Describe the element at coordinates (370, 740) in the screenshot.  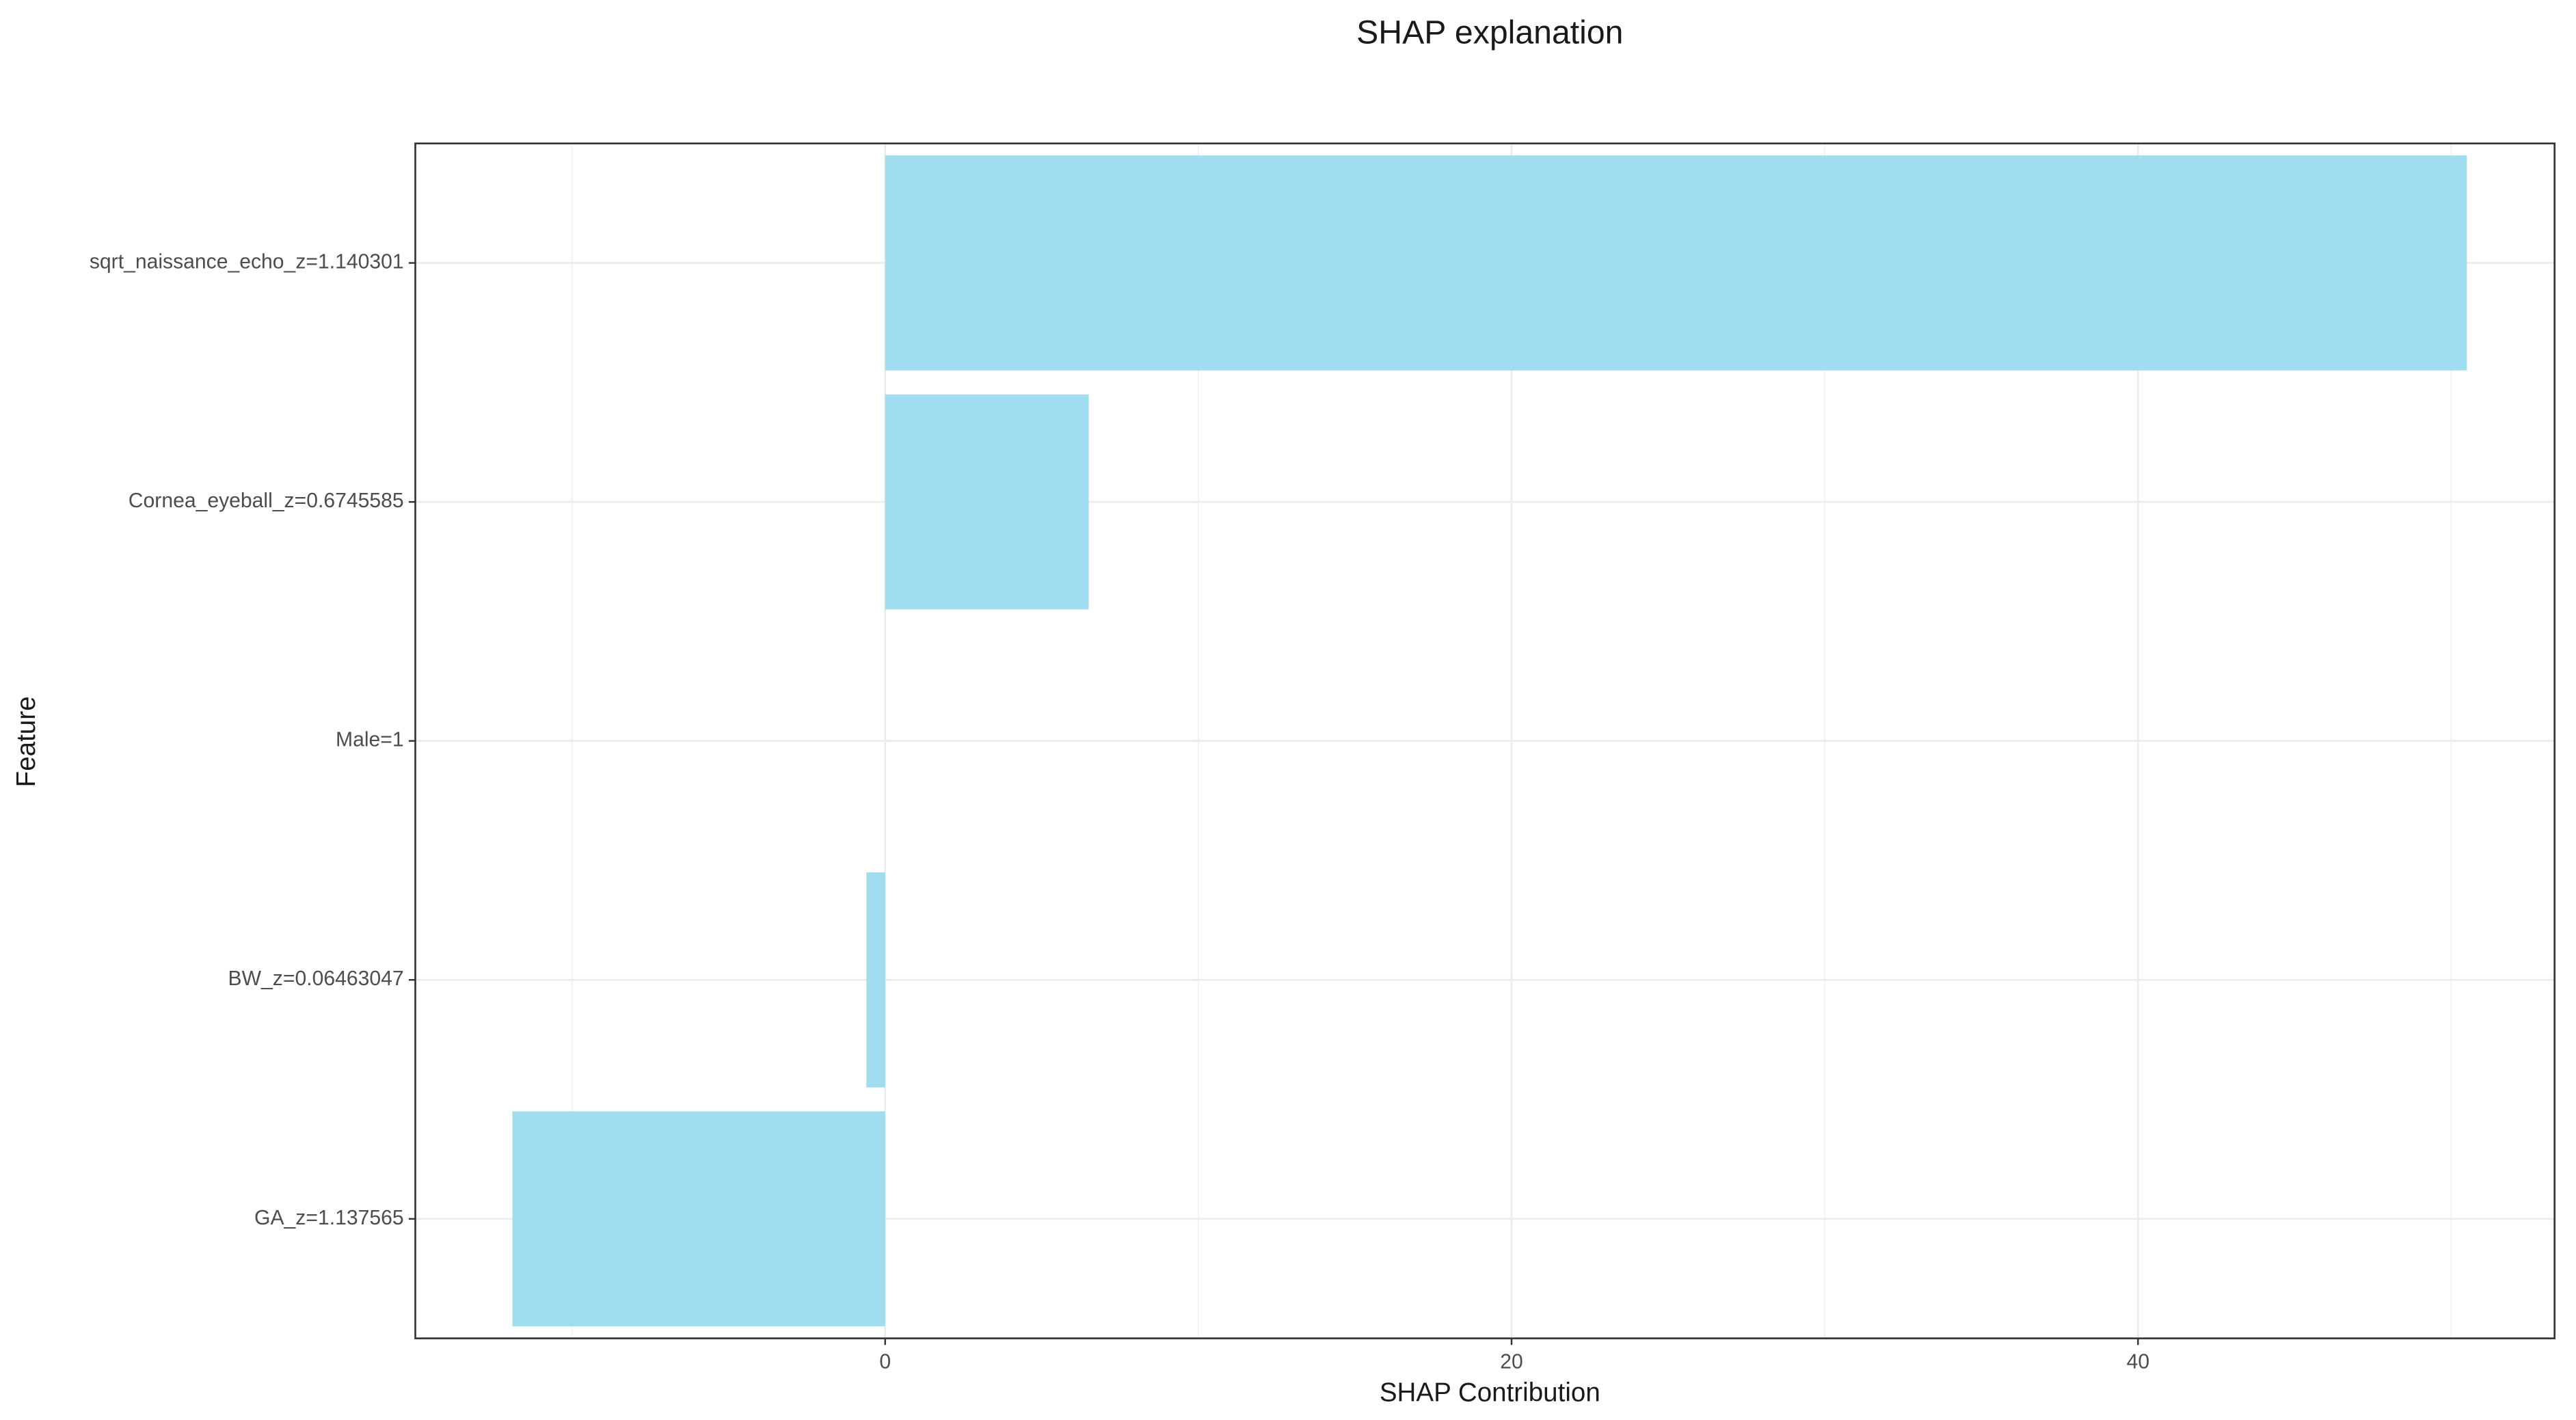
I see `y-tick-label: Male=1` at that location.